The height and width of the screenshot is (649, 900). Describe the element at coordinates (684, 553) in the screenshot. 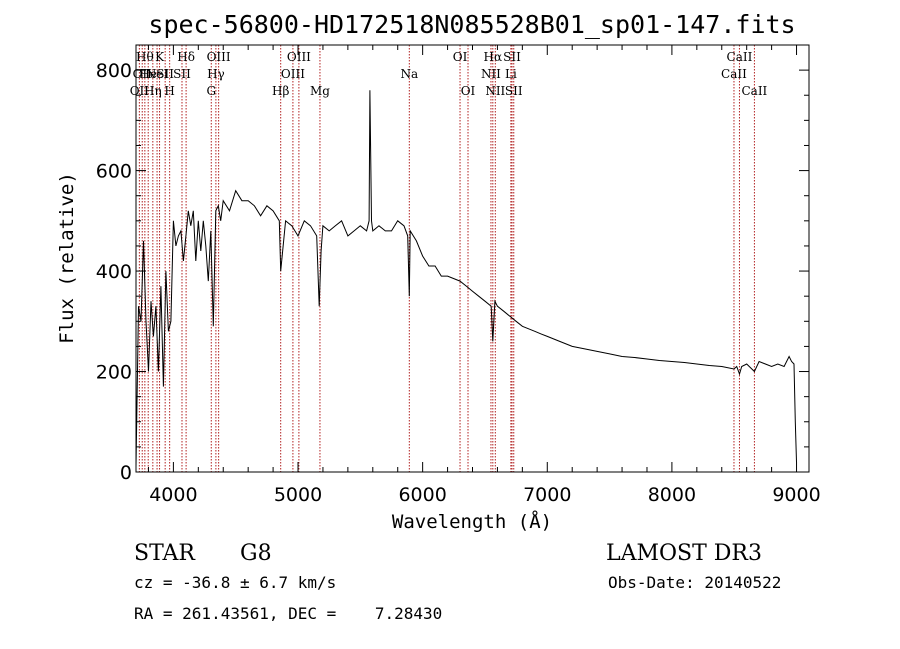

I see `survey-name: LAMOST DR3` at that location.